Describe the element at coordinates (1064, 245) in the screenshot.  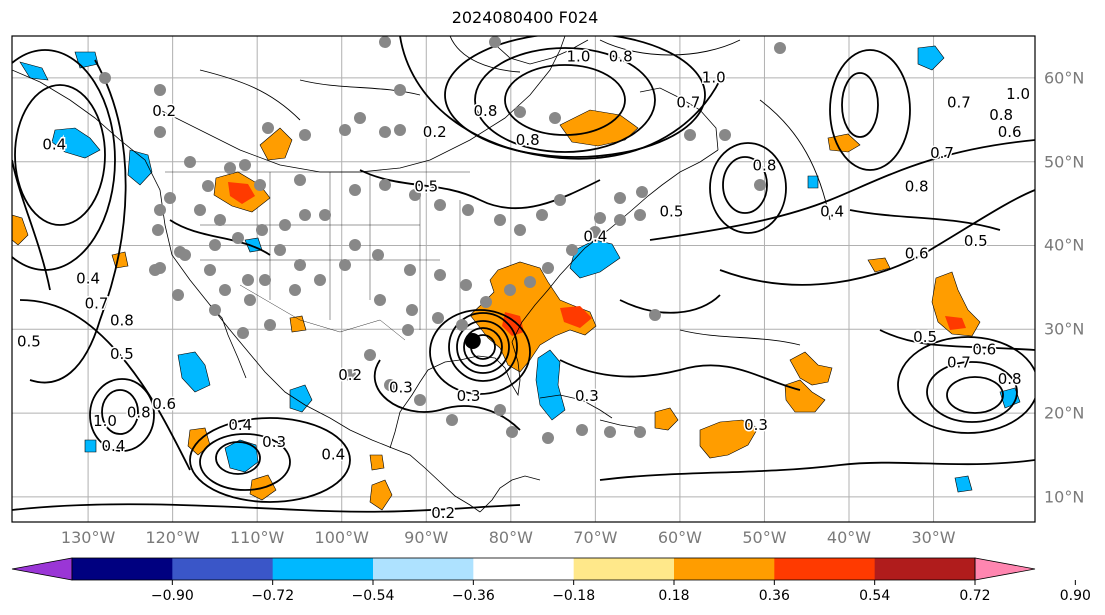
I see `lat-tick-label: 40°N` at that location.